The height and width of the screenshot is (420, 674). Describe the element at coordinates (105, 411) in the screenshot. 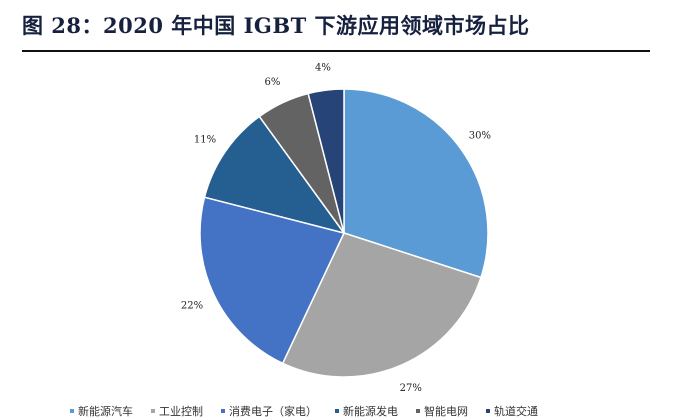

I see `legend-label-ev: 新能源汽车` at that location.